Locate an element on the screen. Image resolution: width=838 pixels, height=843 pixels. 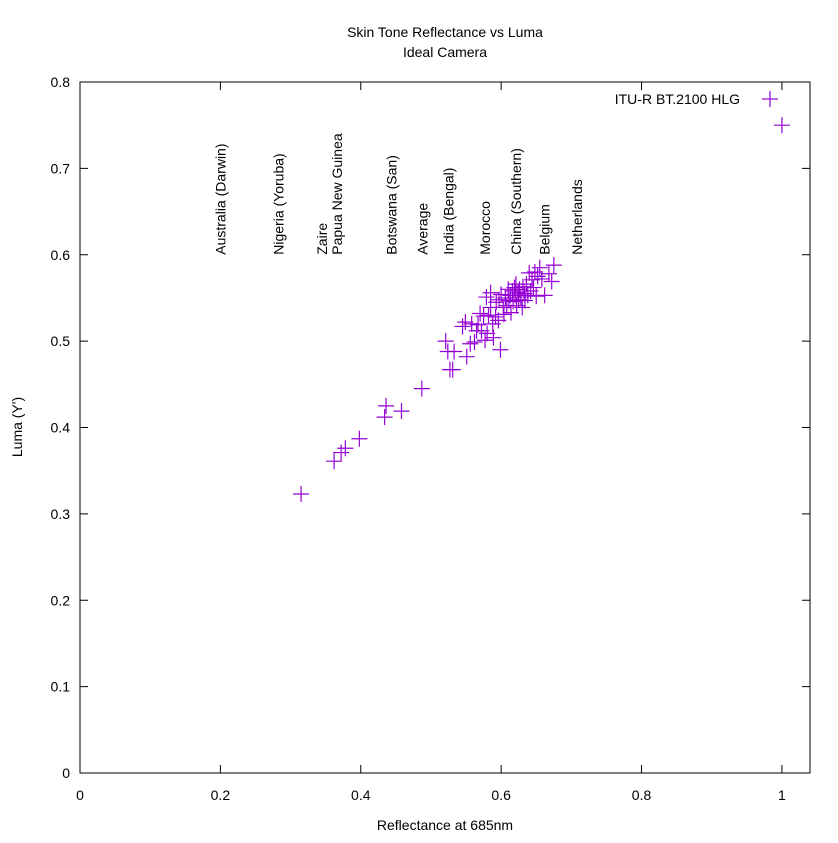
legend-marker is located at coordinates (770, 99).